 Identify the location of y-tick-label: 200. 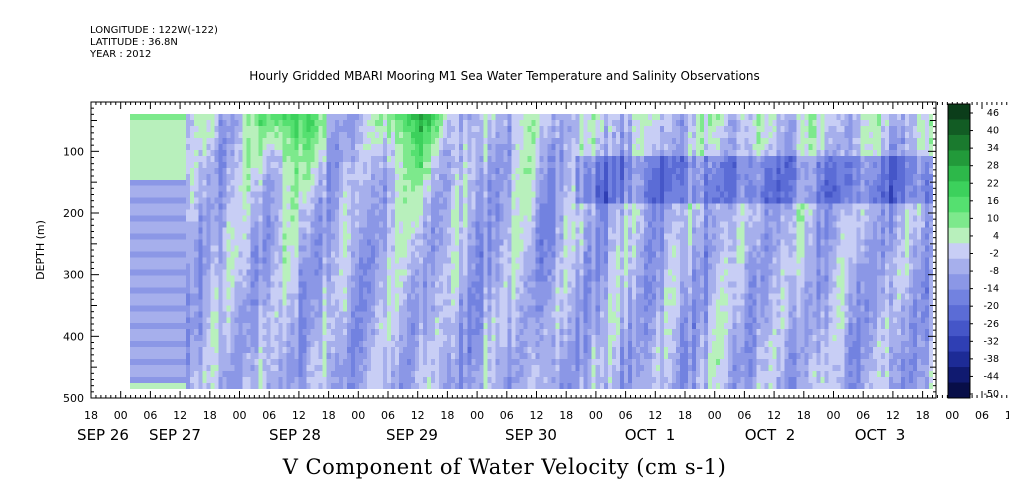
(73, 213).